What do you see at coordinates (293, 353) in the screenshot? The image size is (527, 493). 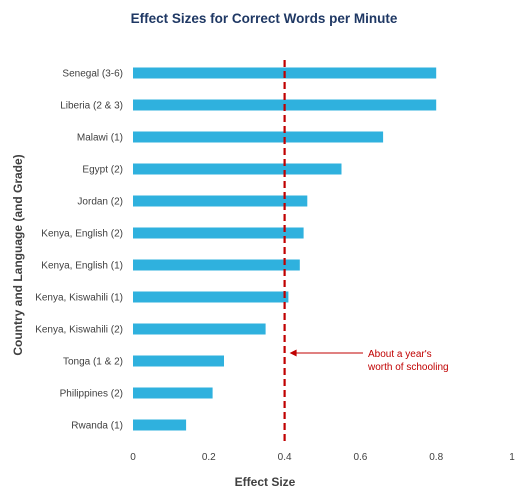 I see `annotation-arrow-head` at bounding box center [293, 353].